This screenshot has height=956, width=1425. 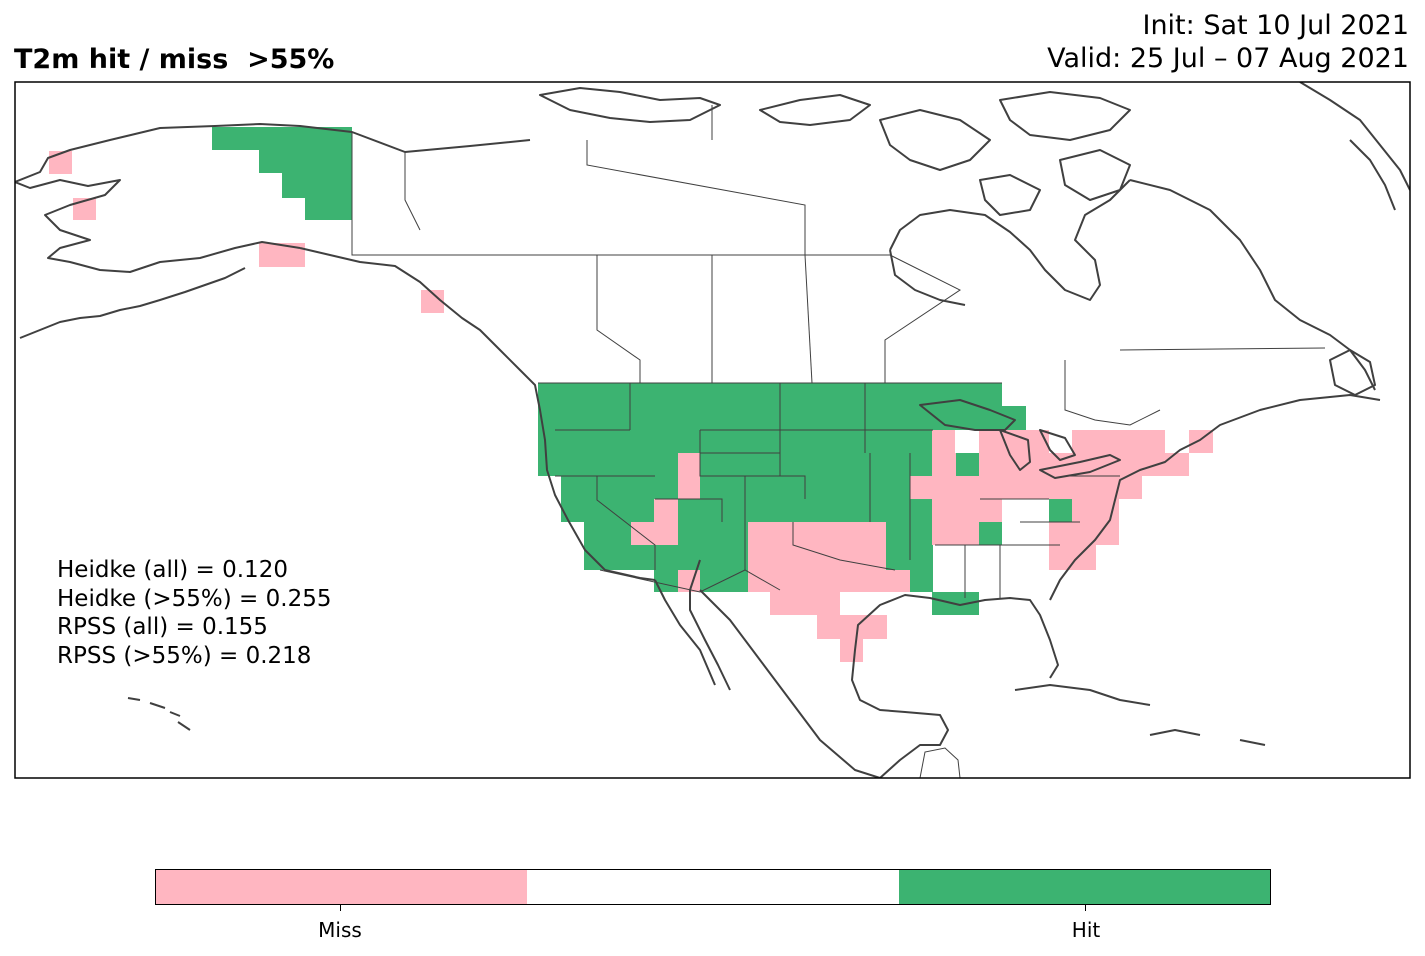 What do you see at coordinates (1084, 887) in the screenshot?
I see `colorbar-hit-segment` at bounding box center [1084, 887].